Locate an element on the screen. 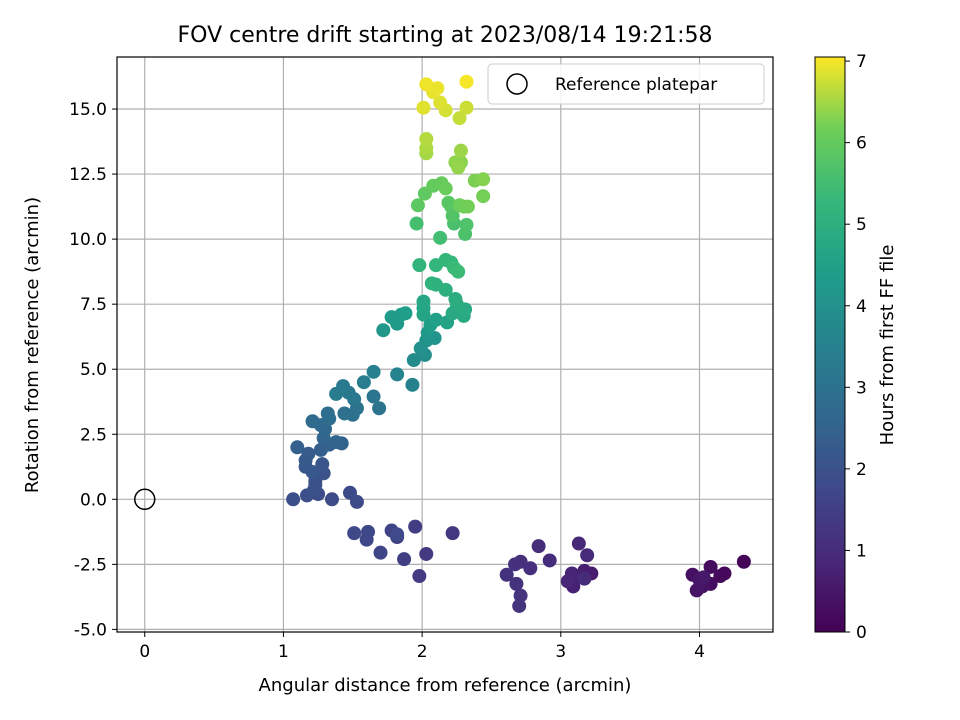 The width and height of the screenshot is (960, 720). y-tick-label: 12.5 is located at coordinates (88, 175).